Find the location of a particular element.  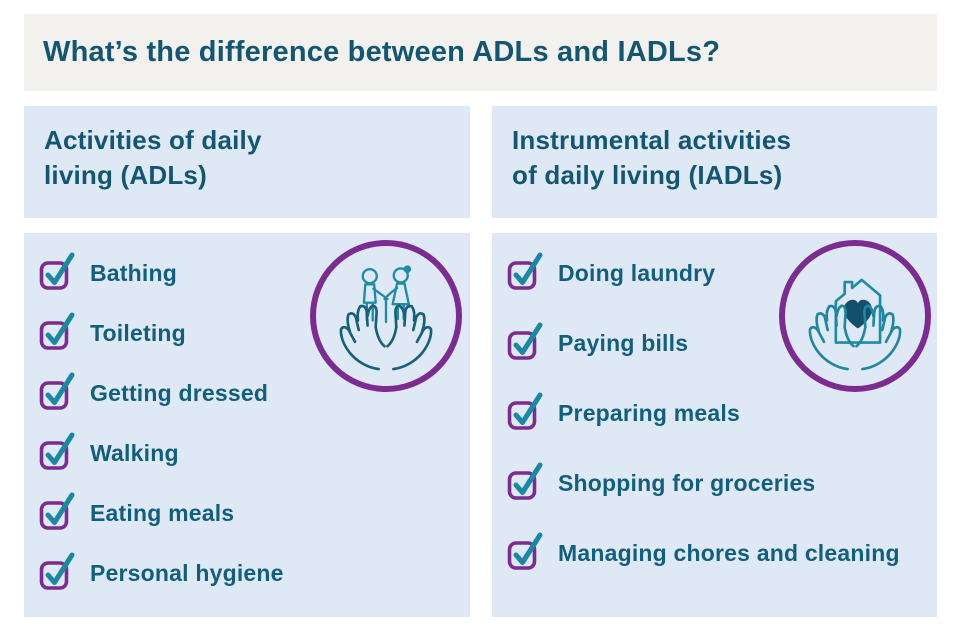

list-item: Paying bills is located at coordinates (714, 343).